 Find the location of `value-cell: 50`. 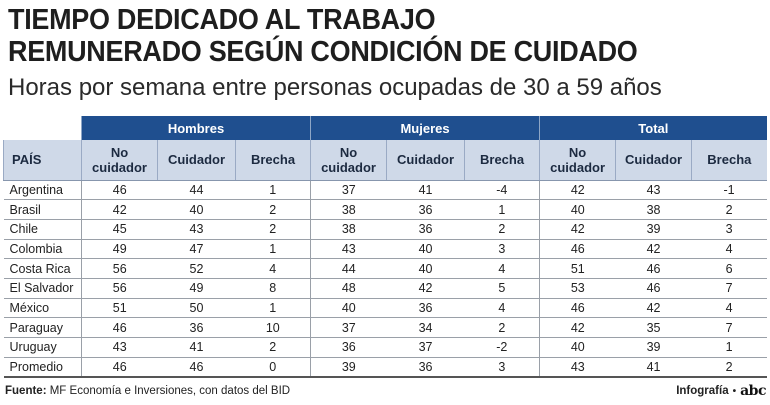

value-cell: 50 is located at coordinates (196, 308).